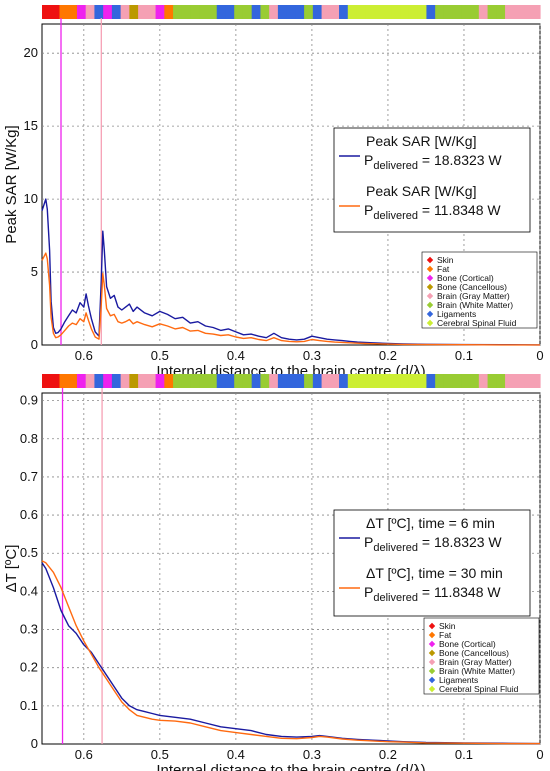  Describe the element at coordinates (31, 198) in the screenshot. I see `y-tick-label: 10` at that location.